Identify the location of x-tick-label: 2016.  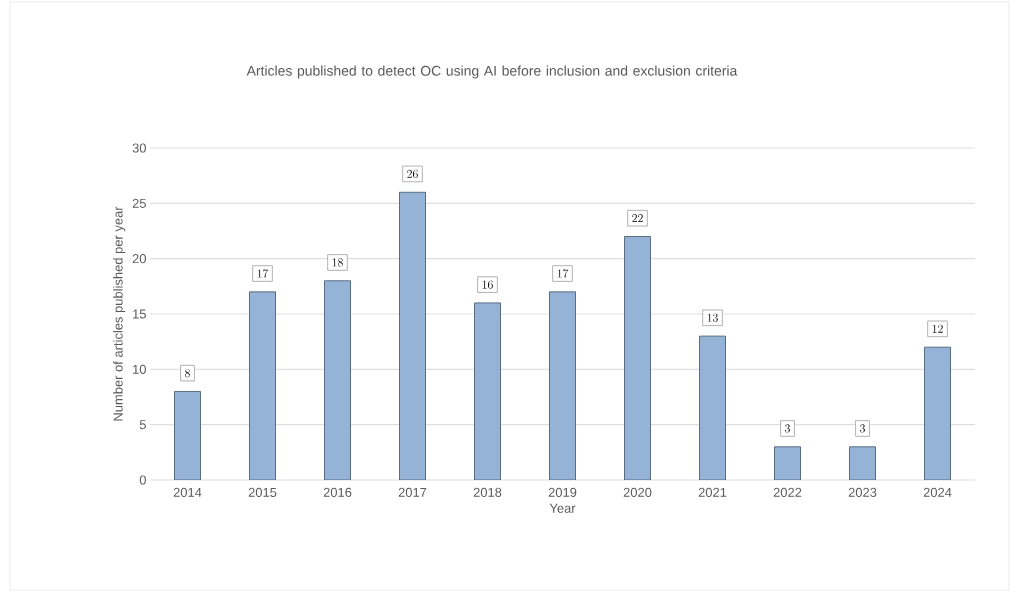
(337, 492).